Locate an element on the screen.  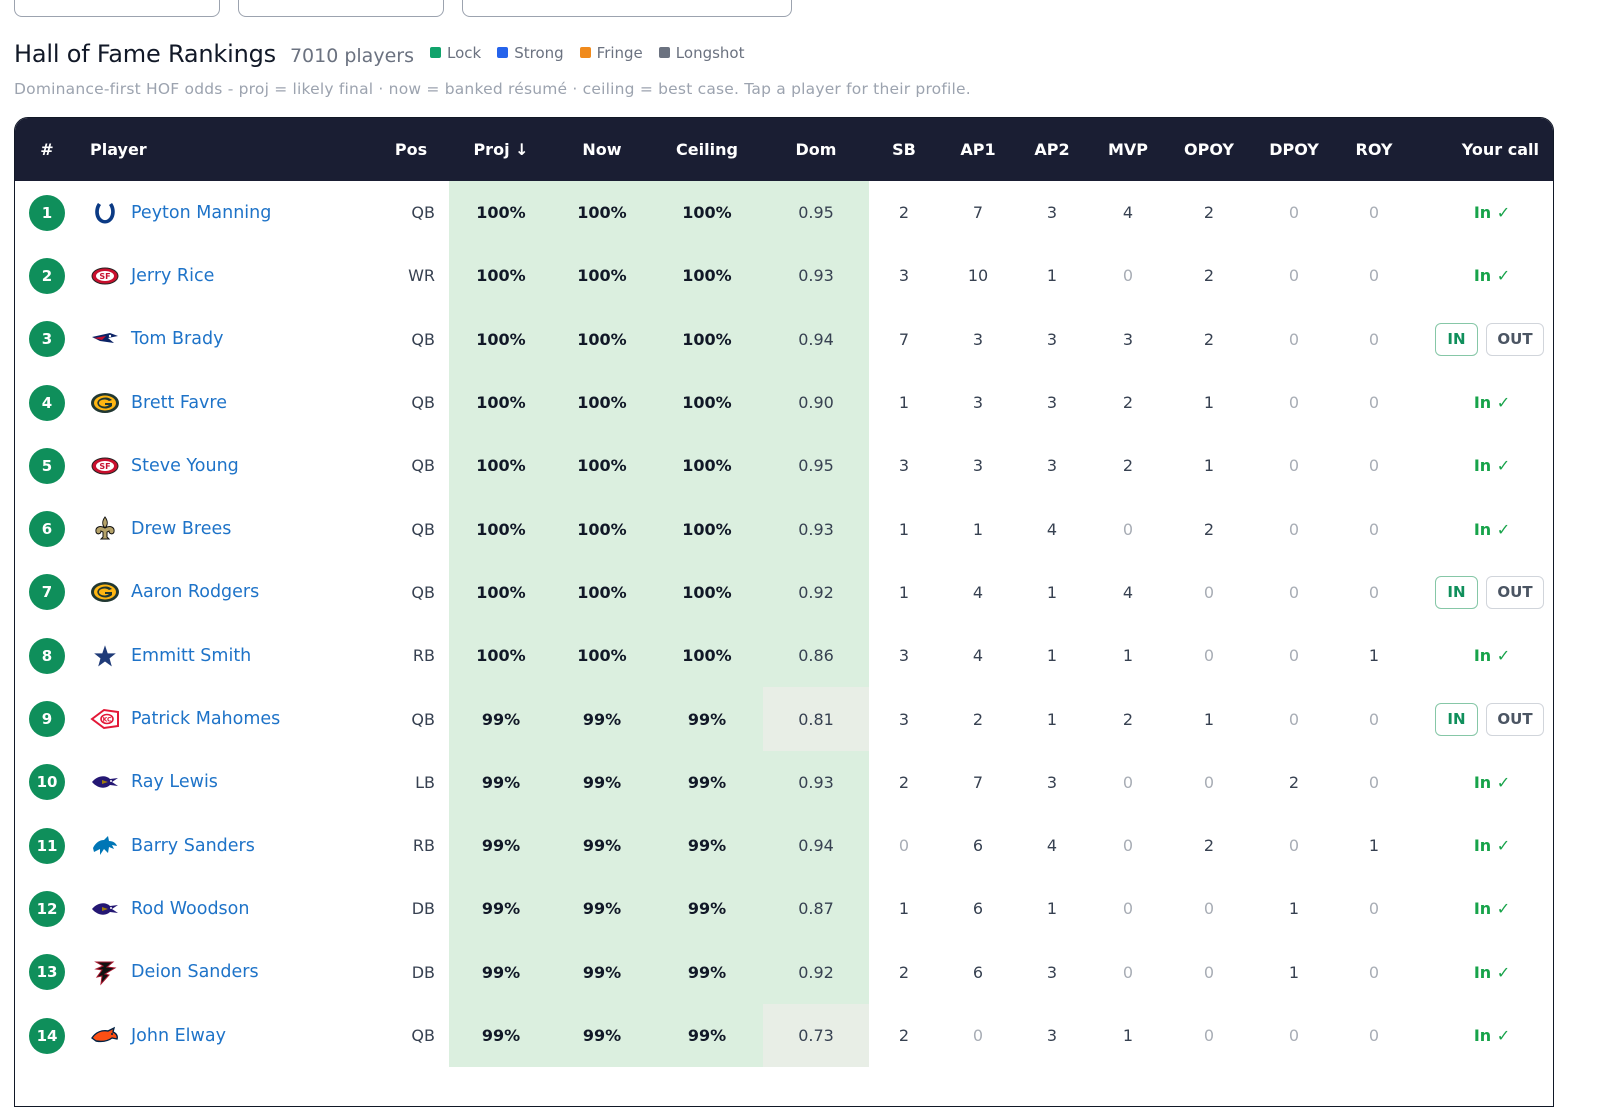
player-cell: Deion Sanders is located at coordinates (226, 972).